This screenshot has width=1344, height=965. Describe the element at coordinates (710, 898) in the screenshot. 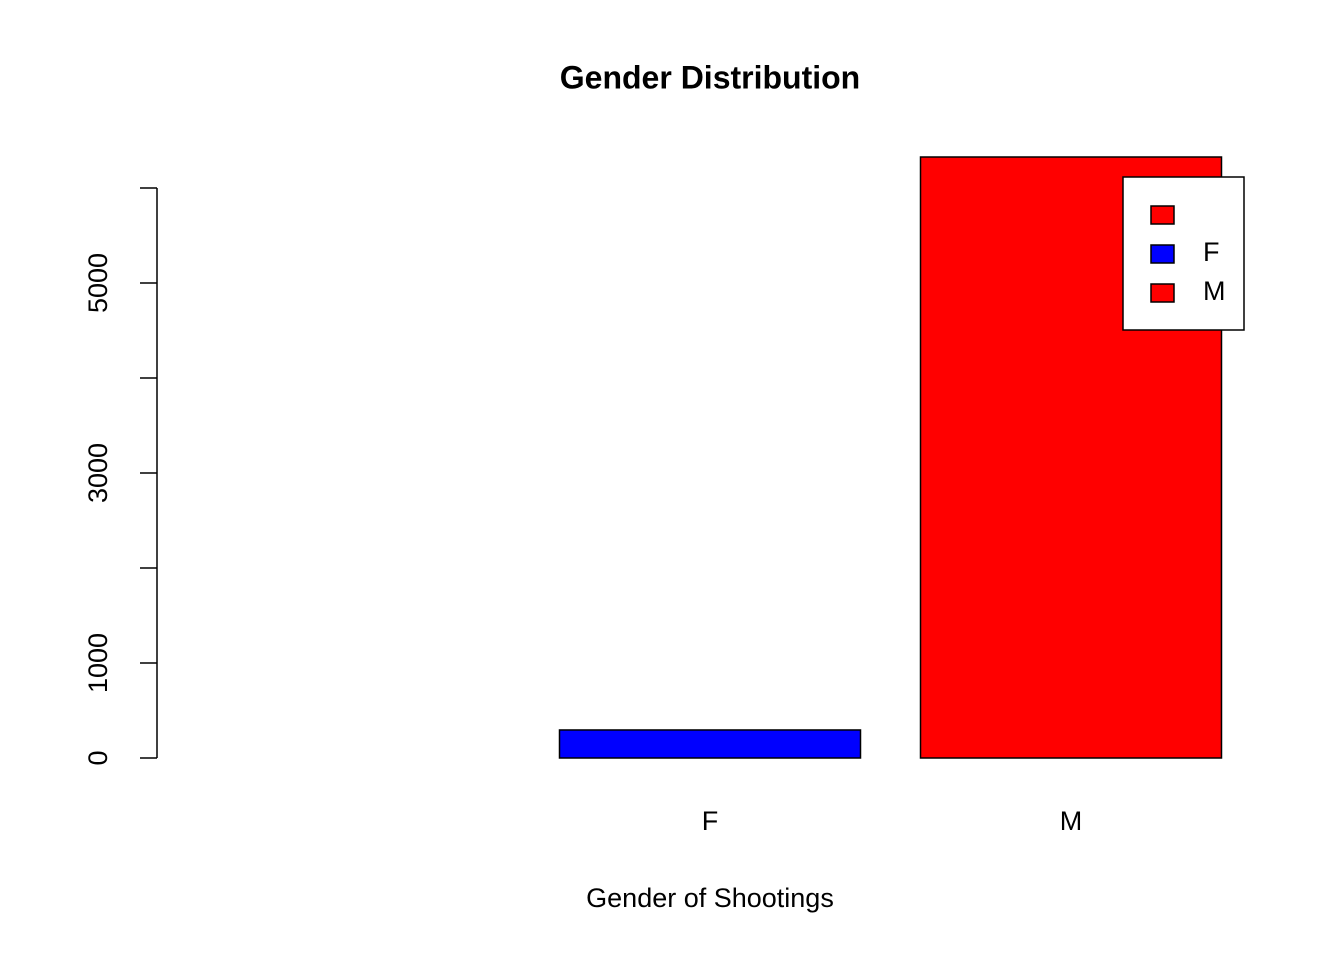

I see `x-axis-label: Gender of Shootings` at that location.